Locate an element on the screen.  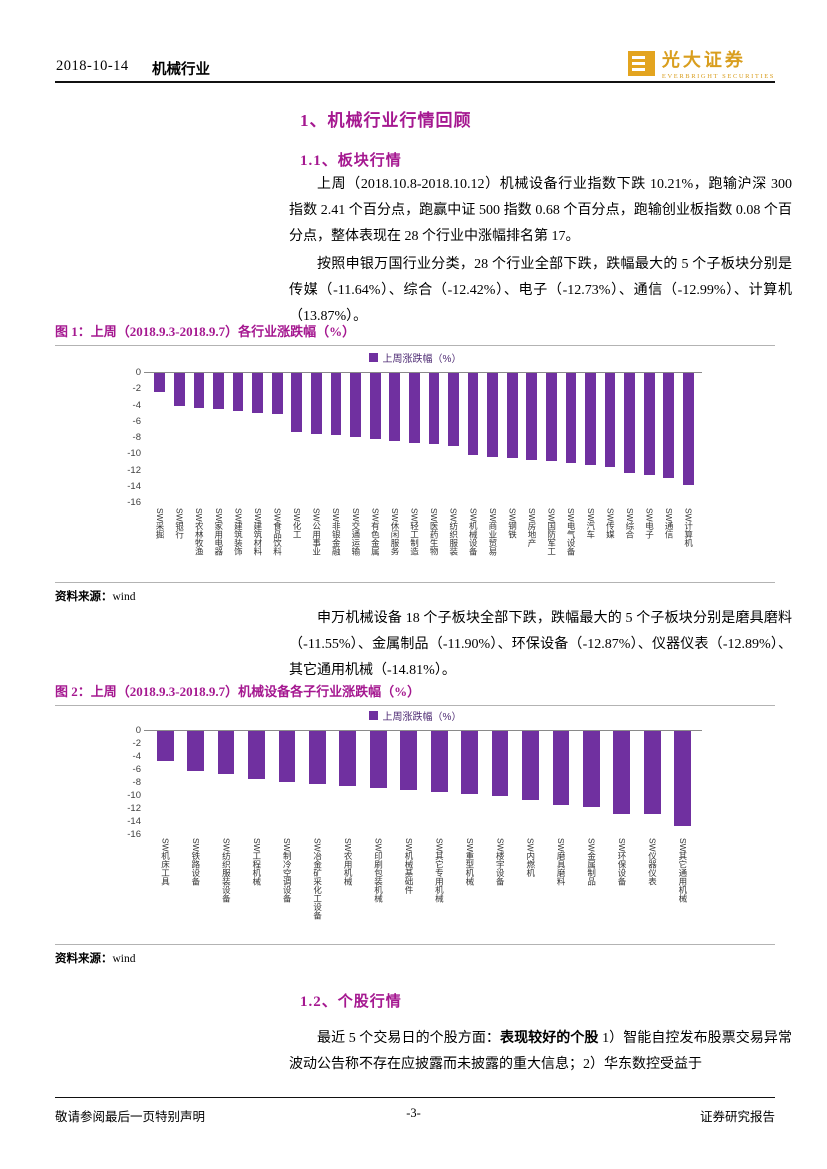
header-divider is located at coordinates (415, 82).